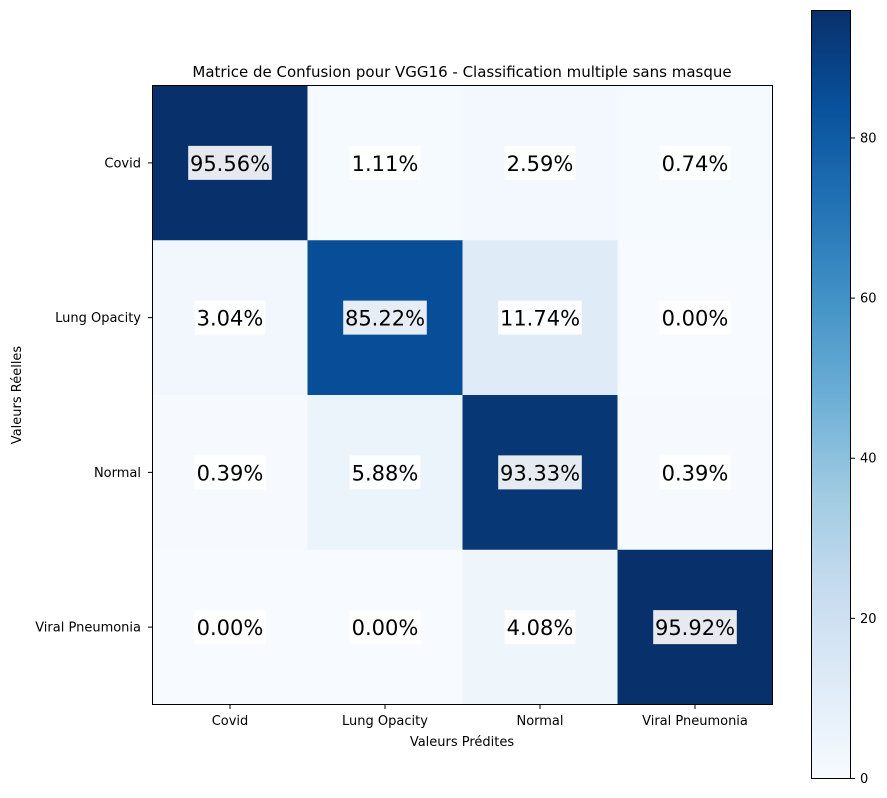 The image size is (887, 798). I want to click on colorbar-tick-label: 60, so click(868, 299).